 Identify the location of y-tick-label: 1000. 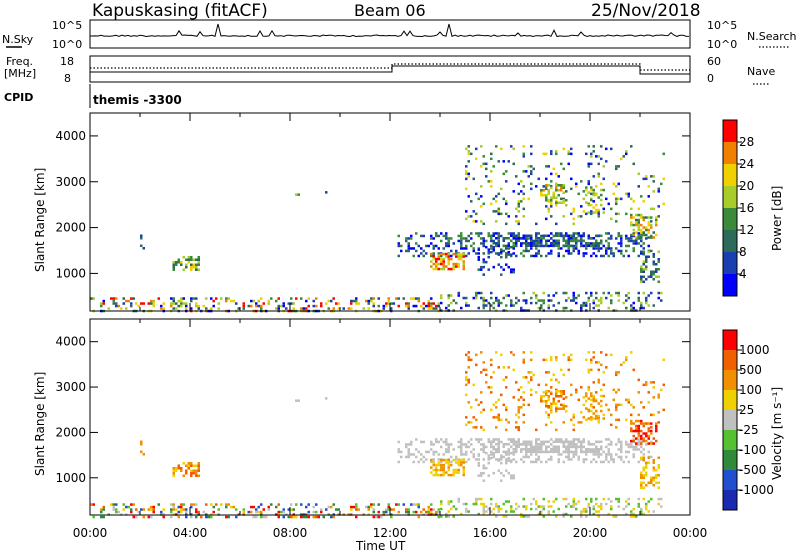
(70, 478).